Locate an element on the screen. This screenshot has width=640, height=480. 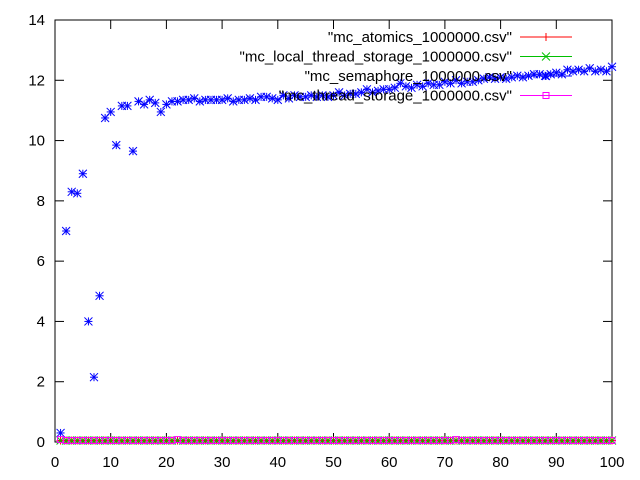
legend-label: "mc_semaphore_1000000.csv" is located at coordinates (408, 76).